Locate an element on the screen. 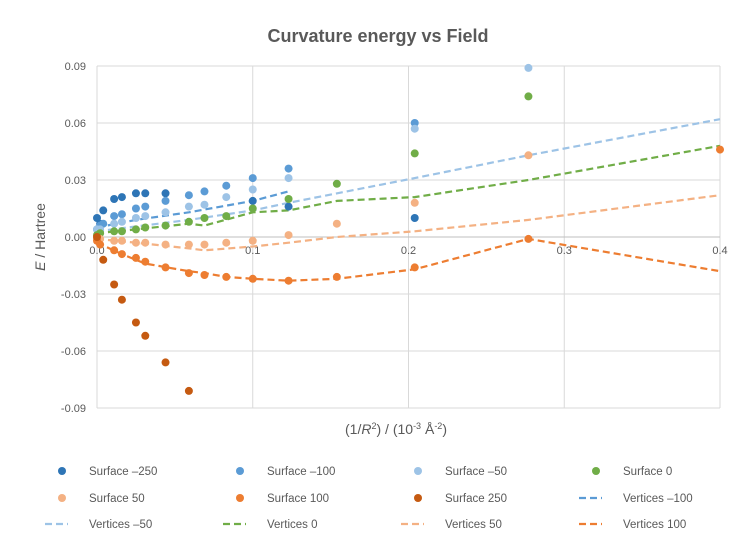 The image size is (753, 551). x-axis-label-part: (1/ is located at coordinates (353, 429).